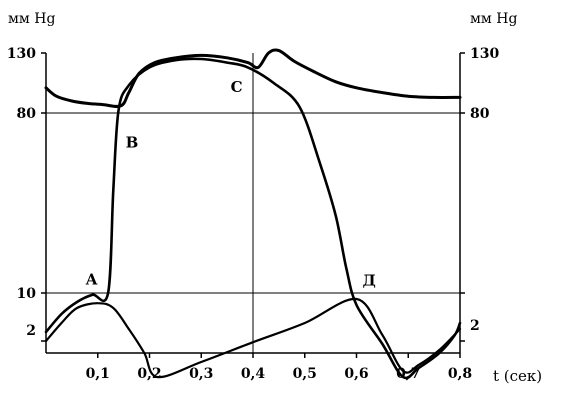 The height and width of the screenshot is (403, 569). I want to click on series-line-atrium, so click(253, 338).